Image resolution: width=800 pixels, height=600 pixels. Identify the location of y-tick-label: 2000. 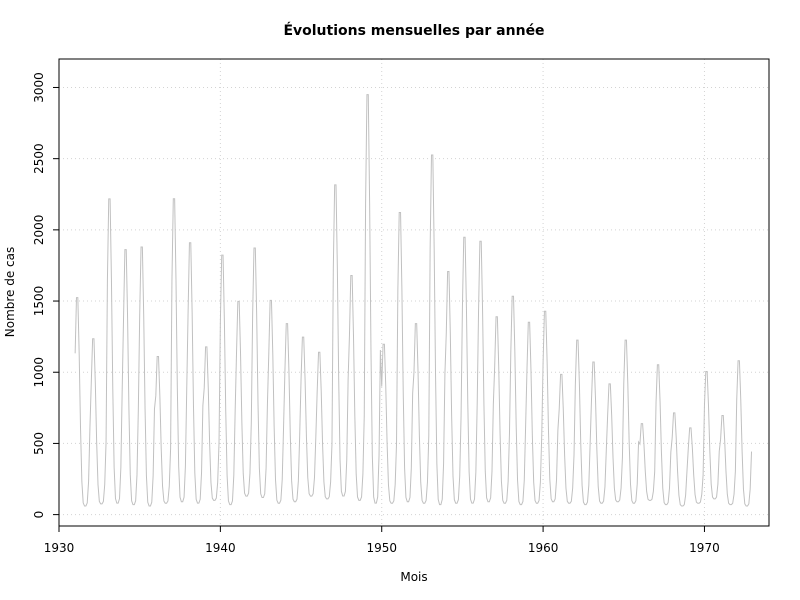
(39, 230).